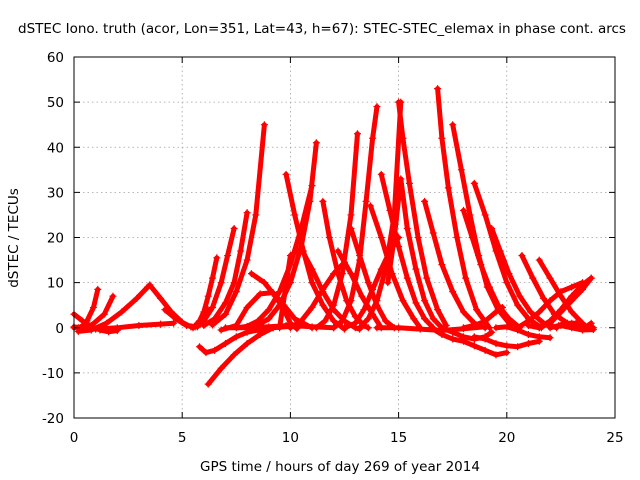  Describe the element at coordinates (55, 193) in the screenshot. I see `y-tick-label: 30` at that location.